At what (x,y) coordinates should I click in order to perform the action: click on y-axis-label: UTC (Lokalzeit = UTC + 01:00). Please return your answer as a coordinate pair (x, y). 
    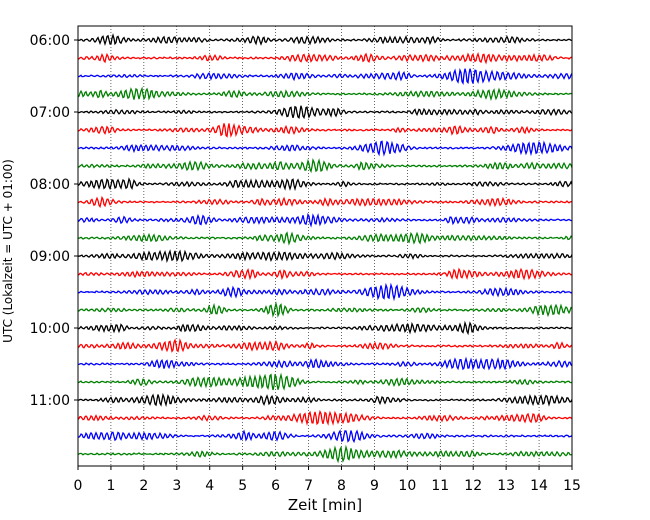
    Looking at the image, I should click on (8, 251).